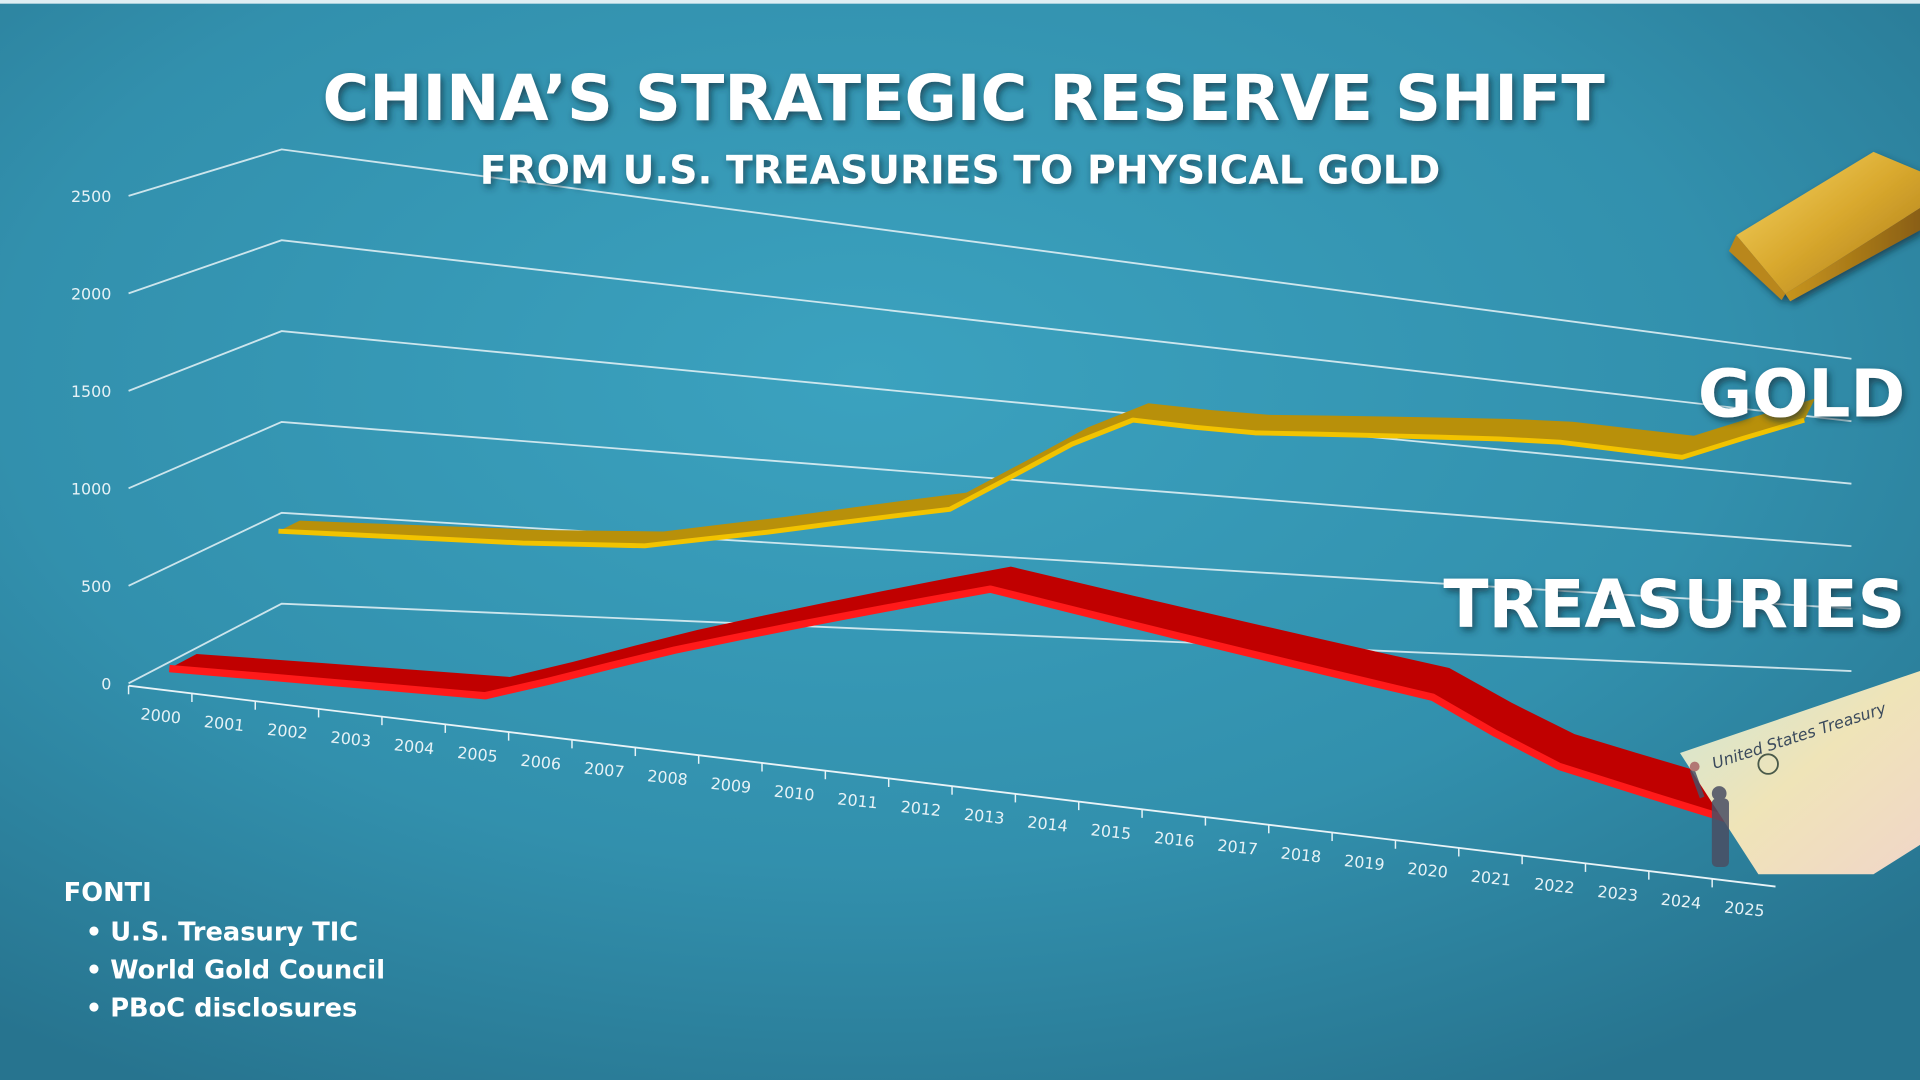 The width and height of the screenshot is (1920, 1080). Describe the element at coordinates (1111, 831) in the screenshot. I see `x-tick-label: 2015` at that location.